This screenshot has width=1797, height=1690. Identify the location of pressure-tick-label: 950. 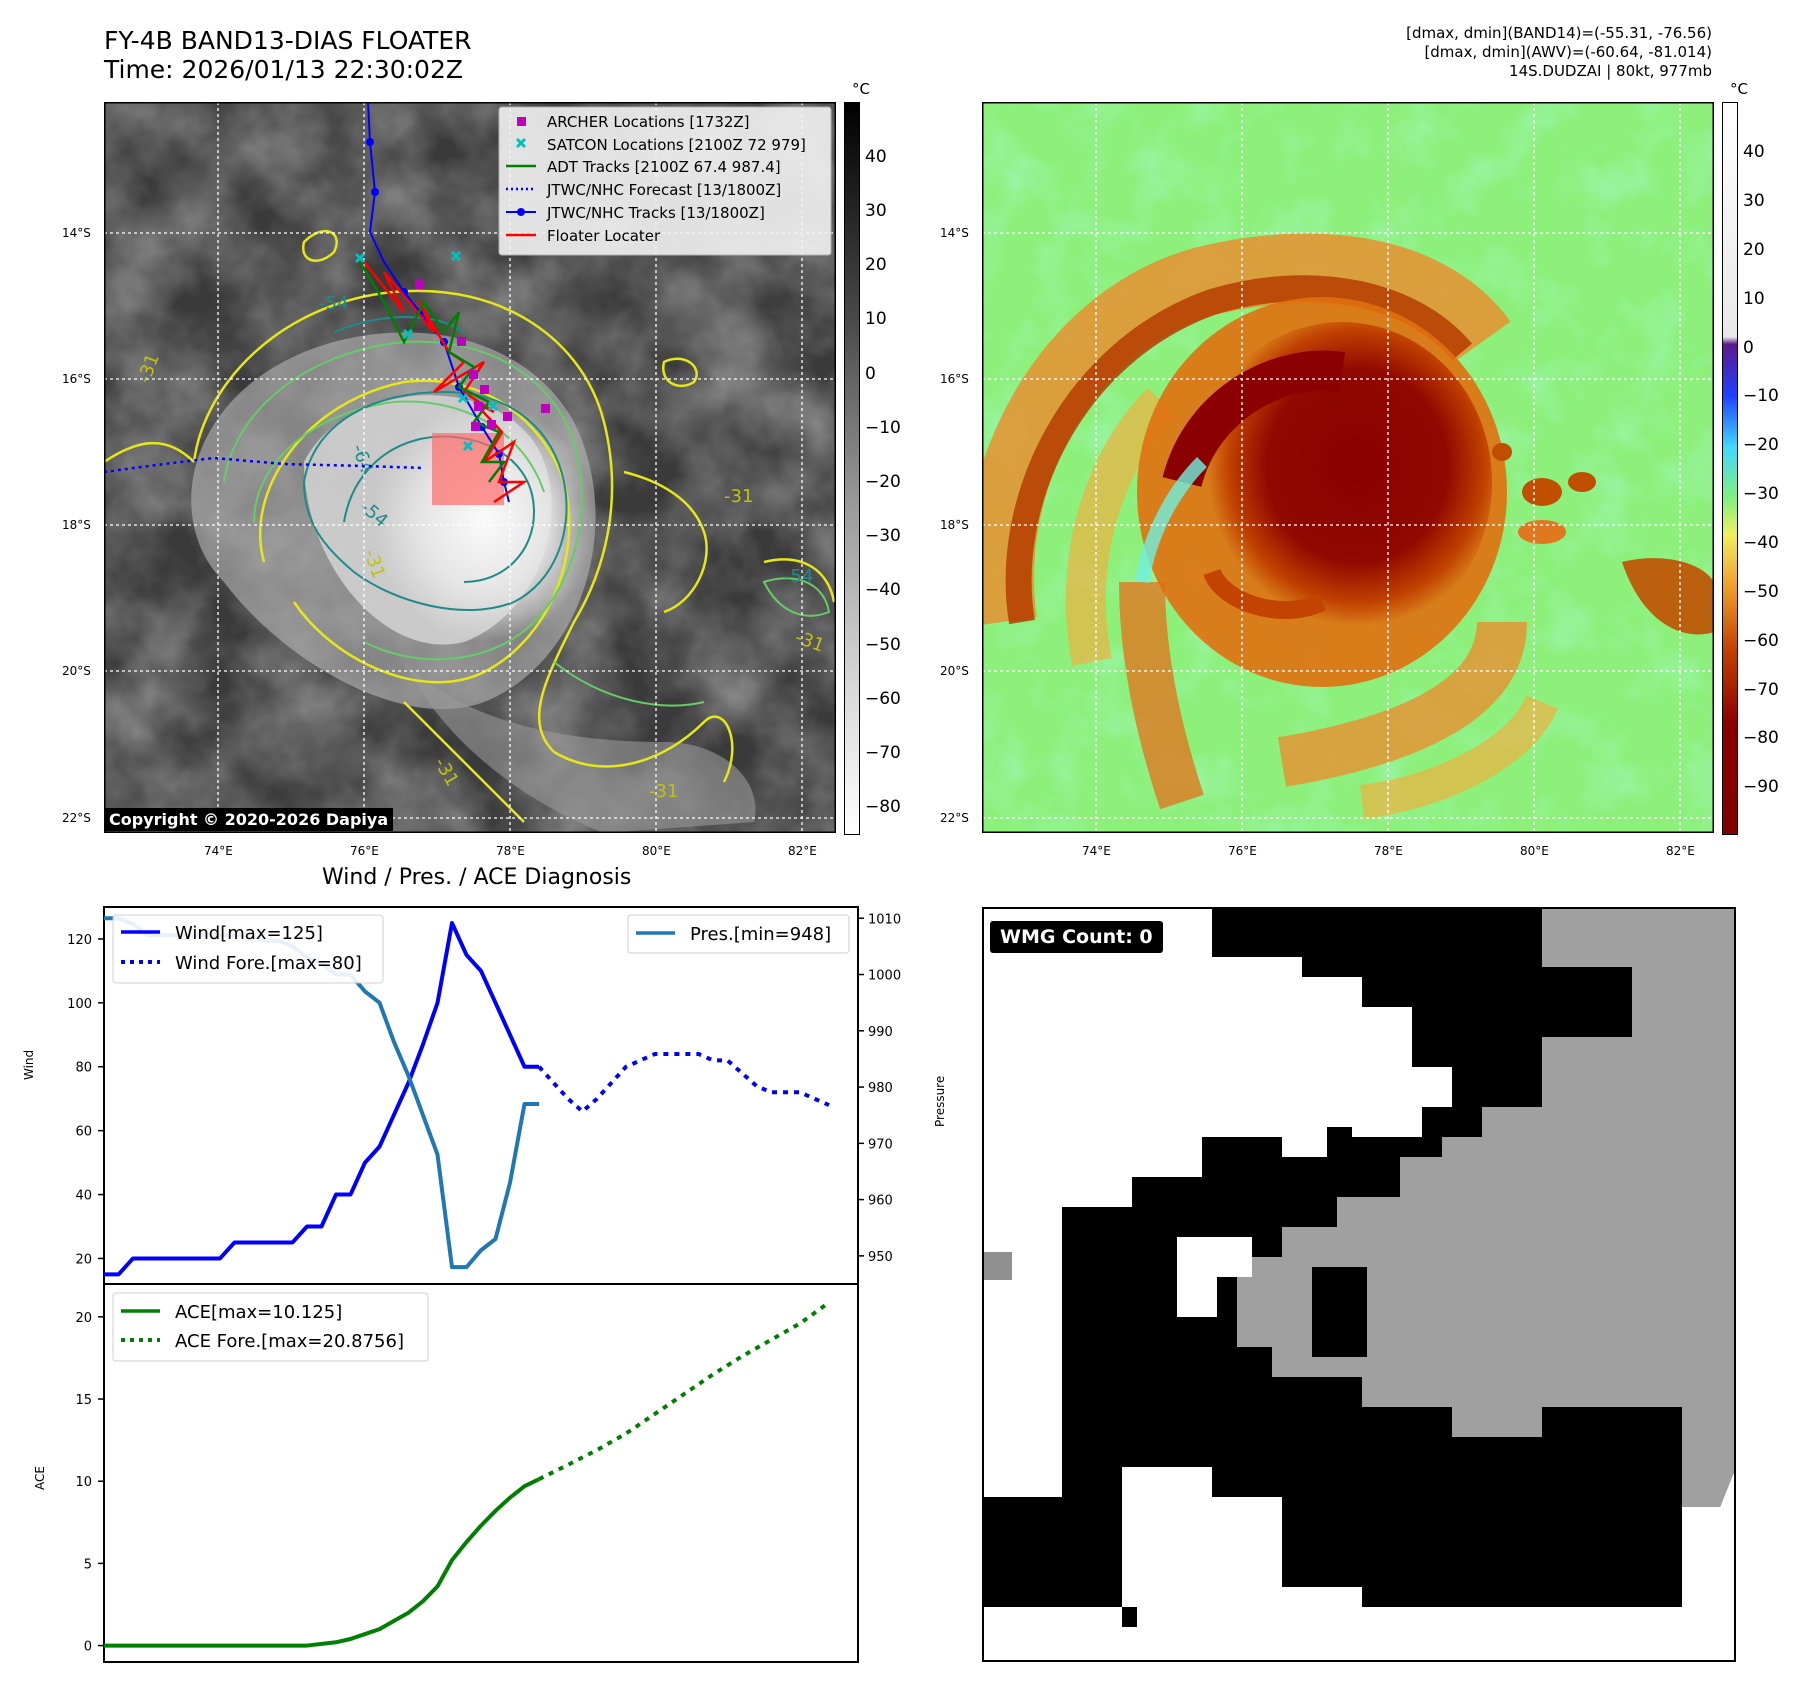
(880, 1257).